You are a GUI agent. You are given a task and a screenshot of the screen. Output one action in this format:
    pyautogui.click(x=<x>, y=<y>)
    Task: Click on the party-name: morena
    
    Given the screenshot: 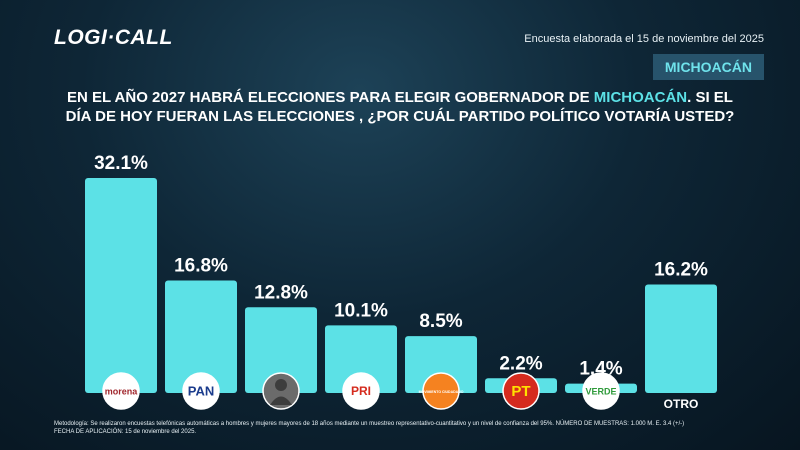 What is the action you would take?
    pyautogui.click(x=122, y=391)
    